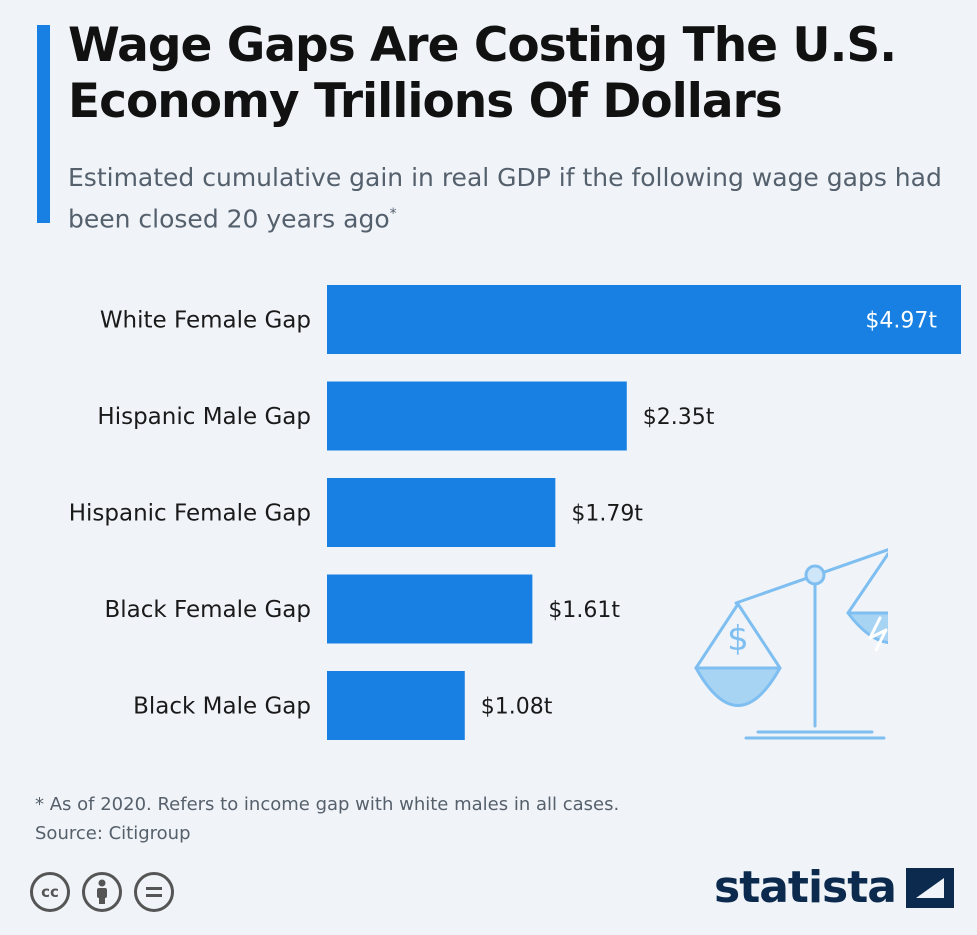 This screenshot has height=935, width=977. Describe the element at coordinates (222, 707) in the screenshot. I see `category-label: Black Male Gap` at that location.